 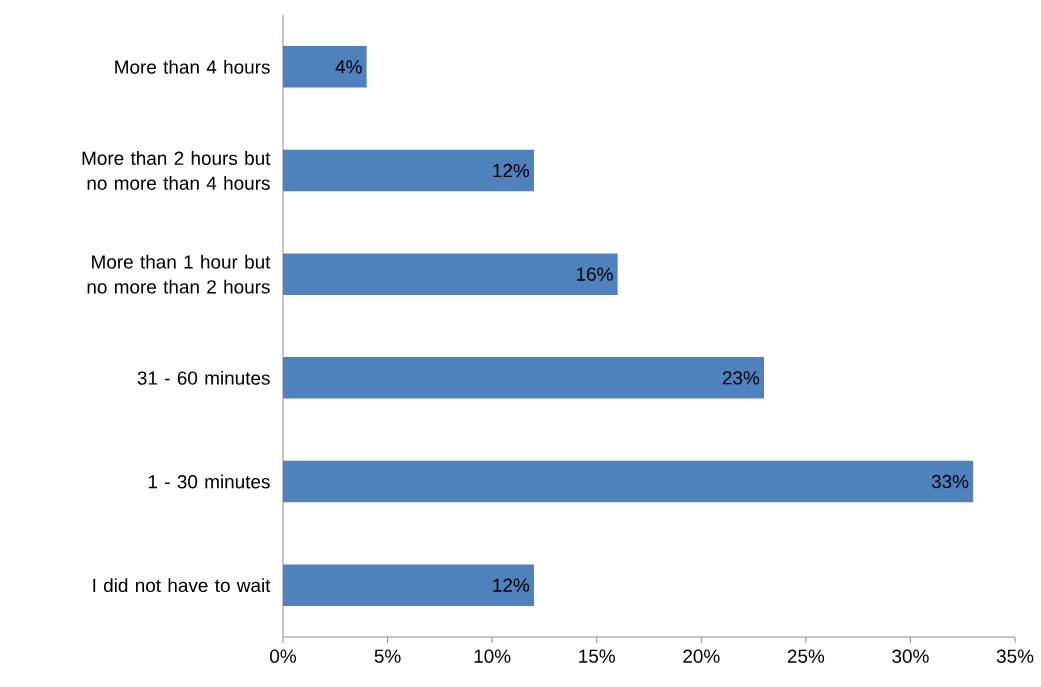 I want to click on data-label: 33%, so click(x=950, y=481).